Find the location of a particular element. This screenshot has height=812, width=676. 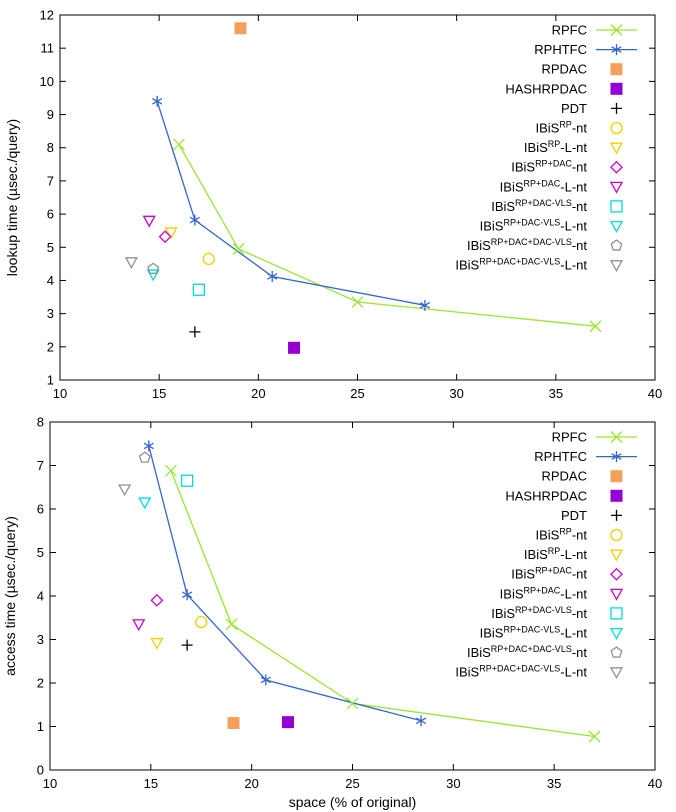

x-axis-label: space (% of original) is located at coordinates (353, 802).